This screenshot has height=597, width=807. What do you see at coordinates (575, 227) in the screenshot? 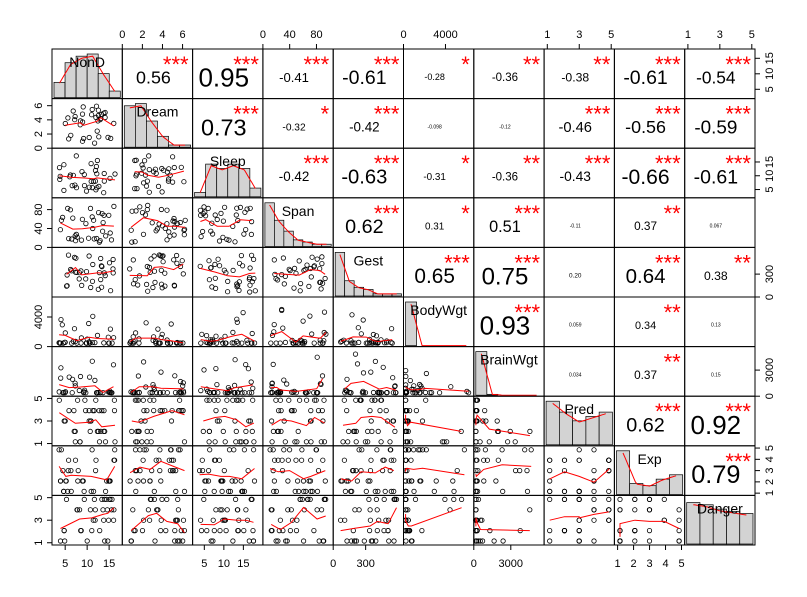
I see `correlation-value: -0.11` at bounding box center [575, 227].